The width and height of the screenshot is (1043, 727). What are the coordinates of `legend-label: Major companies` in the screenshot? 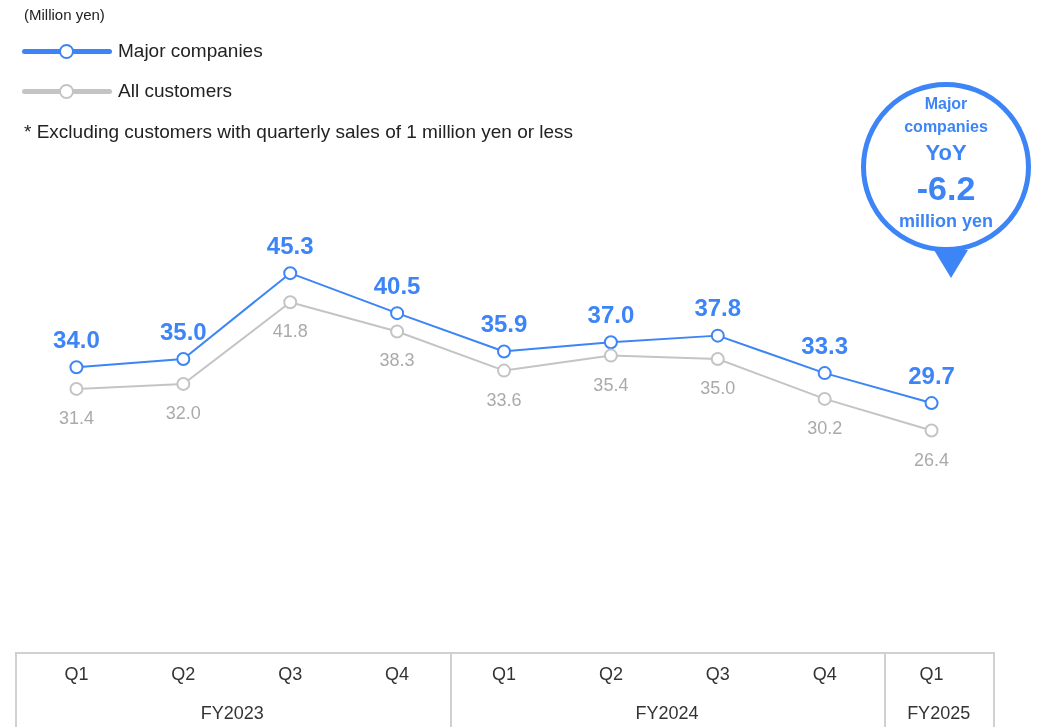 It's located at (190, 51).